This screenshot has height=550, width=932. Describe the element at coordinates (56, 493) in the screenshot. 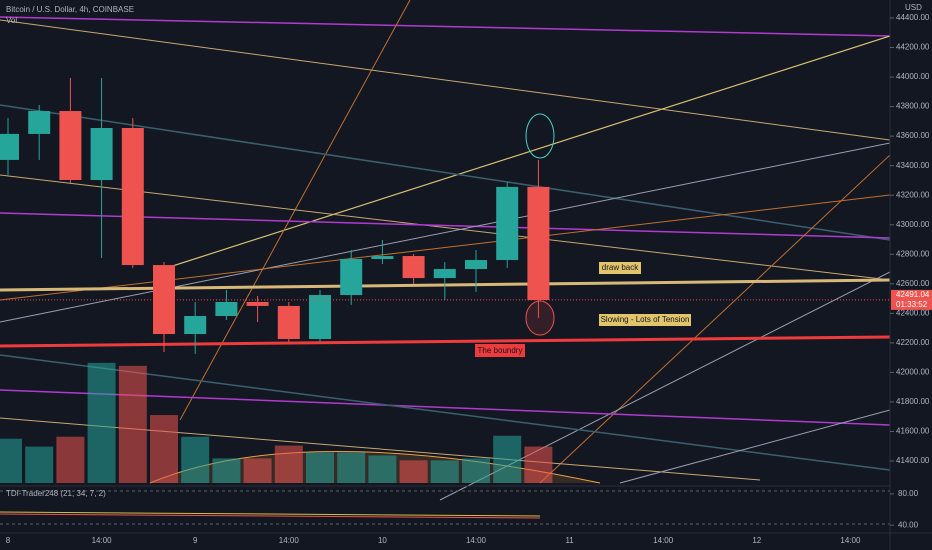

I see `indicator-name: TDI-Trader248 (21, 34, 7, 2)` at that location.